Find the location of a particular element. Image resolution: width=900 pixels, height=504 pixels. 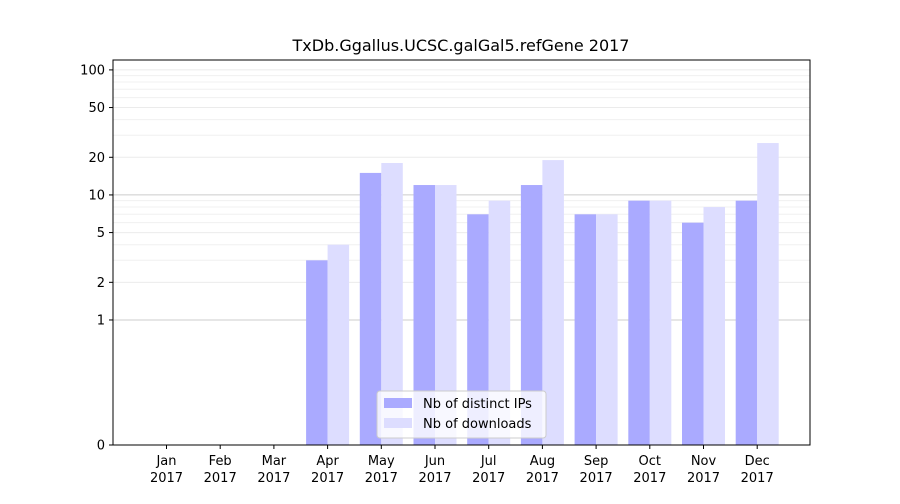

legend-box is located at coordinates (461, 414).